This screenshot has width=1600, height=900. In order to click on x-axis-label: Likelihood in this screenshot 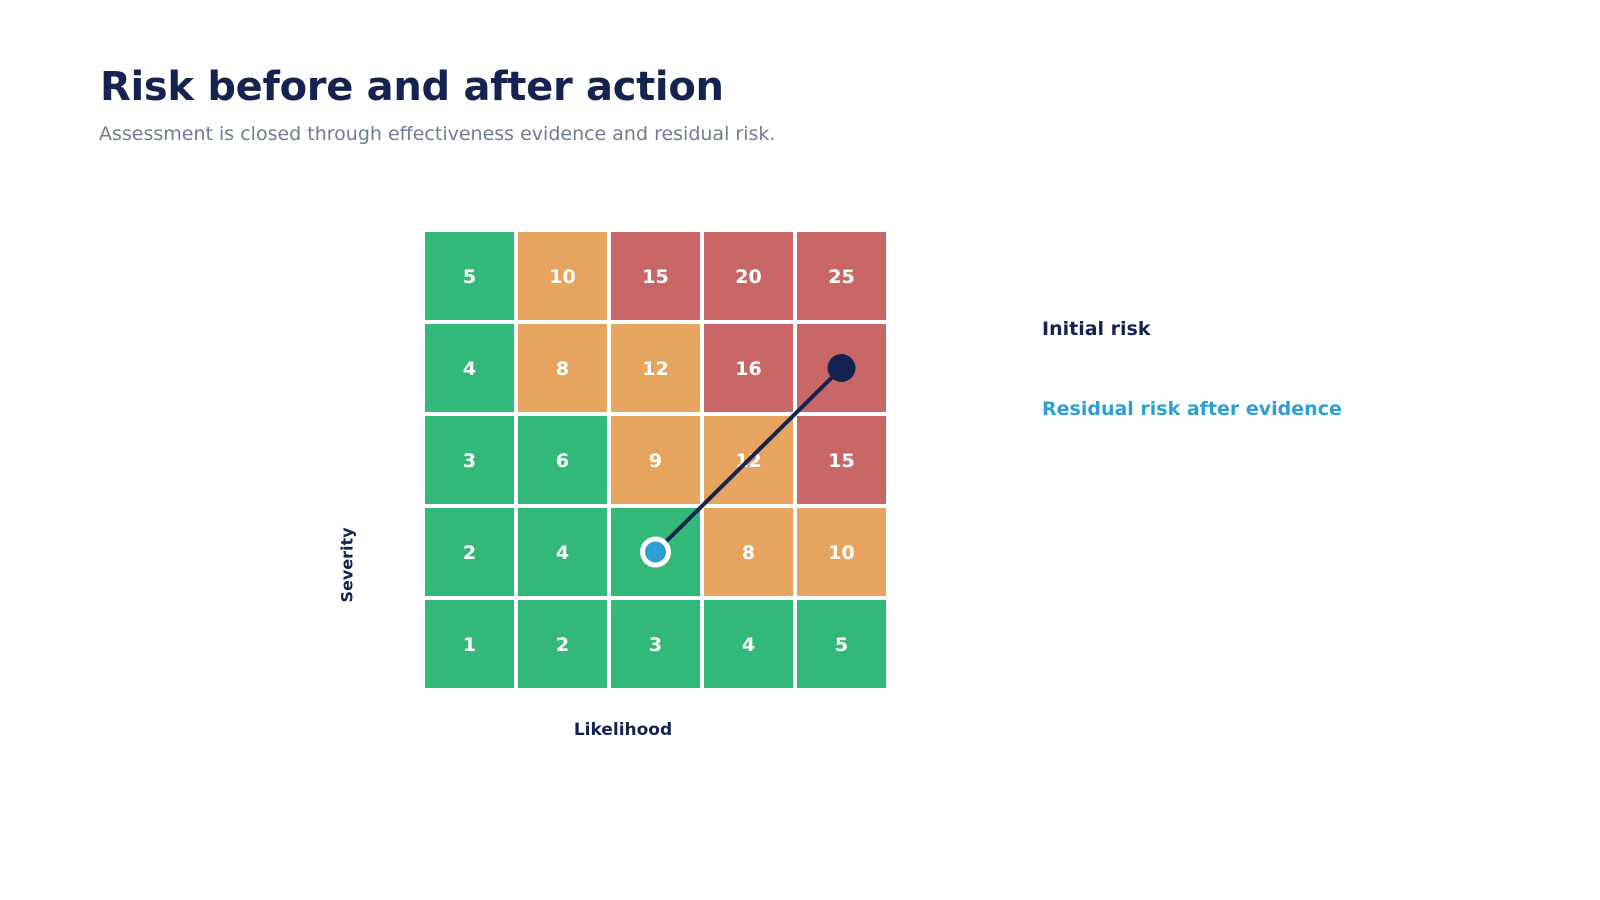, I will do `click(623, 730)`.